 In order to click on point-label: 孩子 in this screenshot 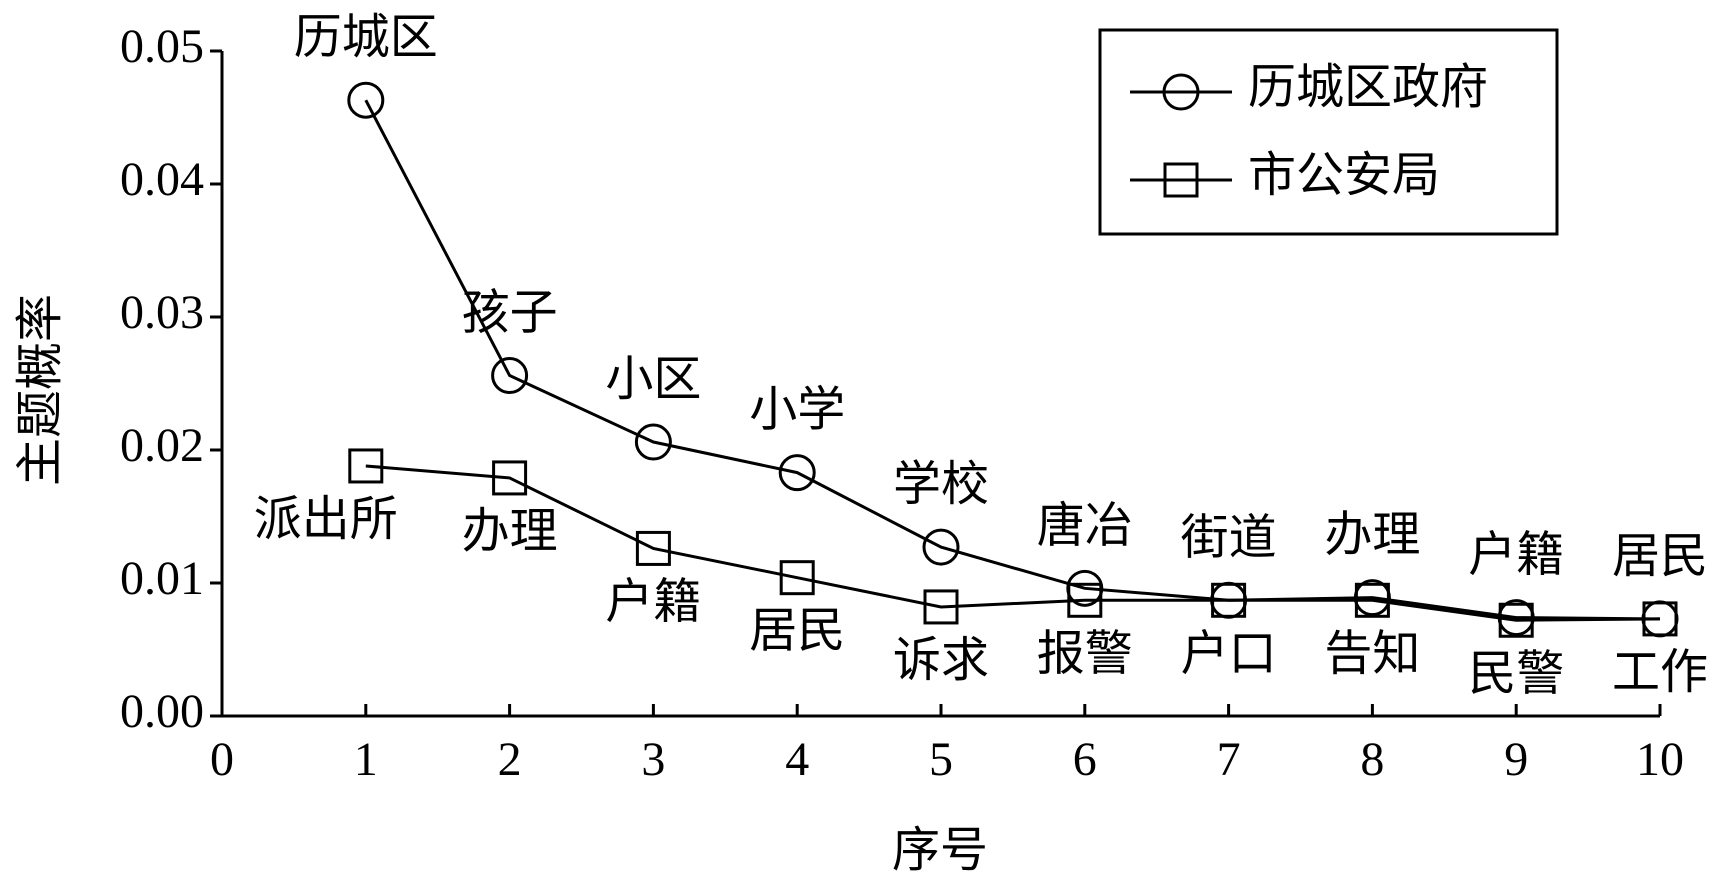, I will do `click(510, 313)`.